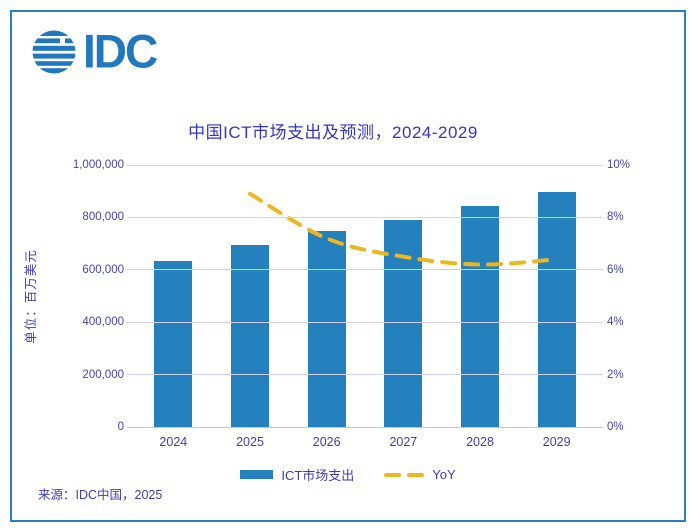 This screenshot has width=697, height=532. Describe the element at coordinates (173, 343) in the screenshot. I see `bar-2024` at that location.